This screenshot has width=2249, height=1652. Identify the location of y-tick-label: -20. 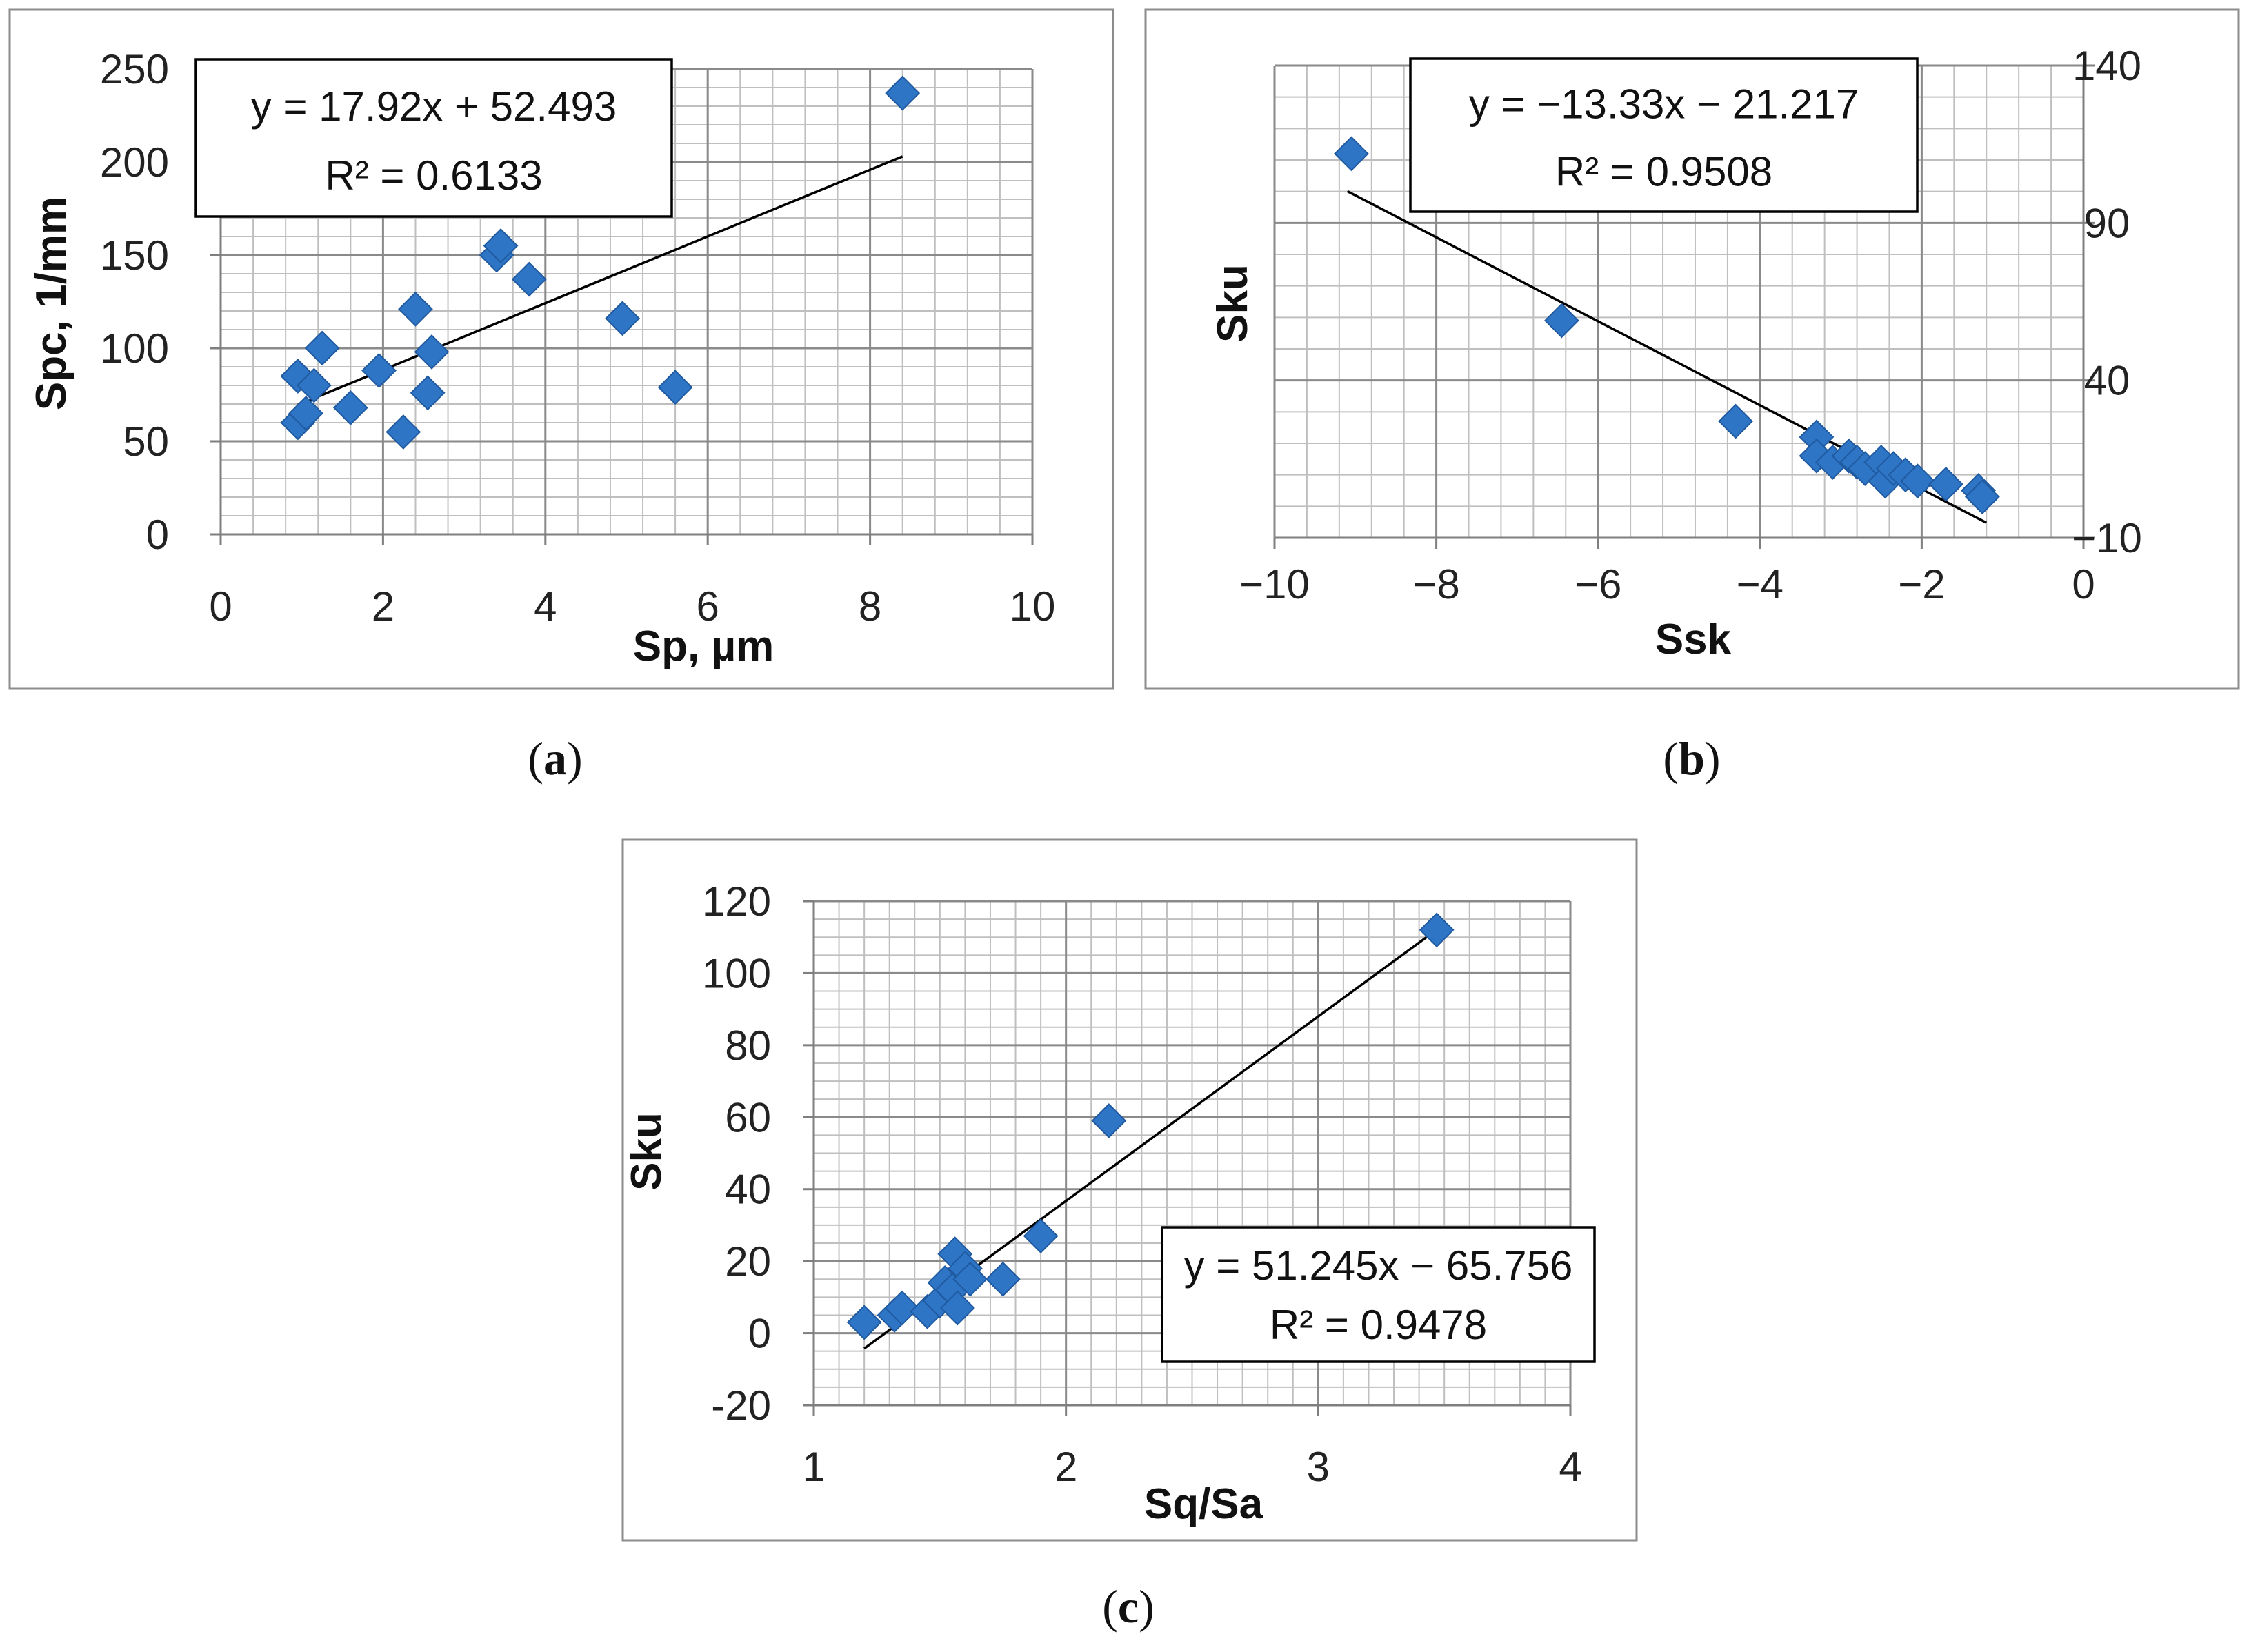
(741, 1405).